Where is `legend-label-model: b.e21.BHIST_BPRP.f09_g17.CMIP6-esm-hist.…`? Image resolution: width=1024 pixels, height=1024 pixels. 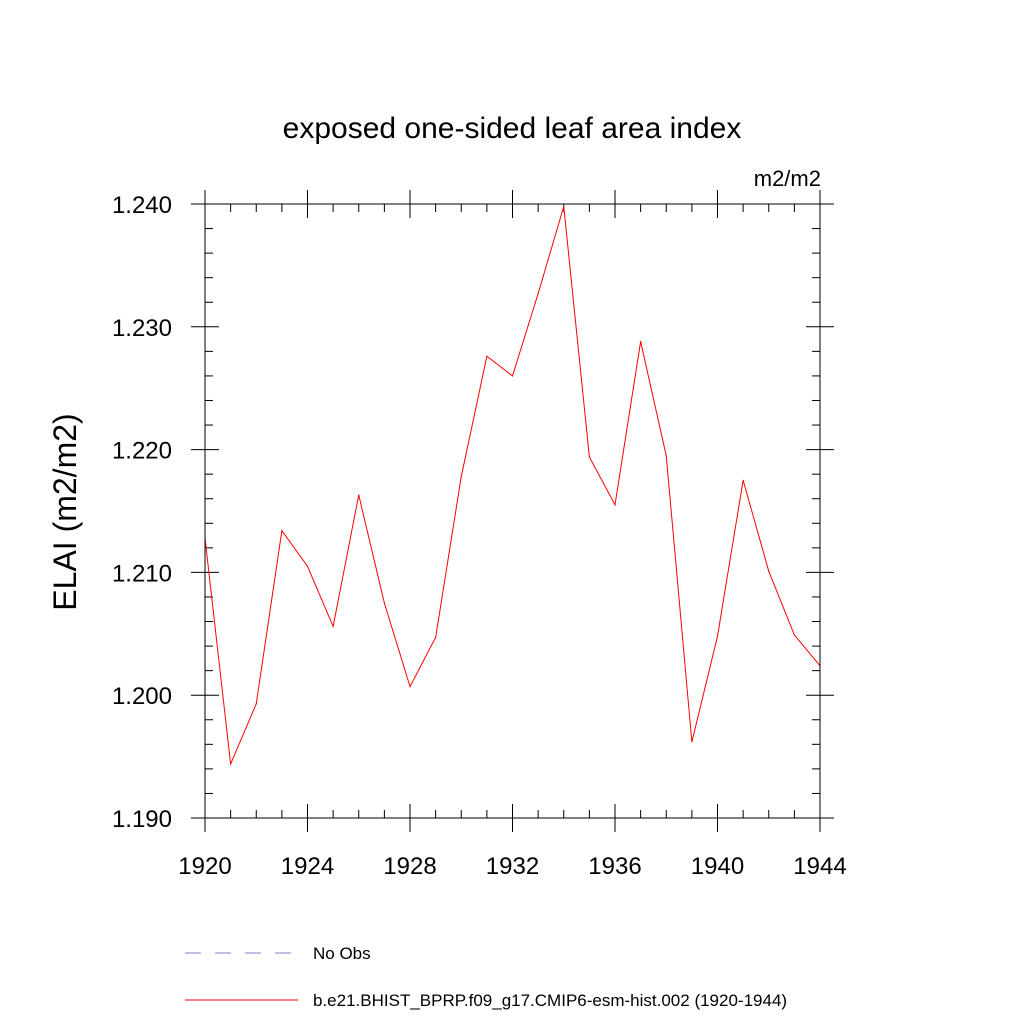 legend-label-model: b.e21.BHIST_BPRP.f09_g17.CMIP6-esm-hist.… is located at coordinates (550, 1000).